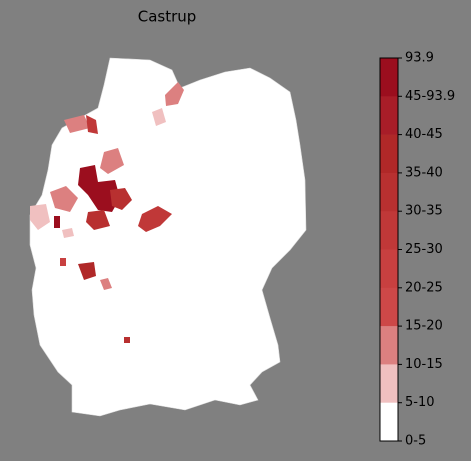 The height and width of the screenshot is (461, 471). What do you see at coordinates (424, 211) in the screenshot?
I see `colorbar-label: 30-35` at bounding box center [424, 211].